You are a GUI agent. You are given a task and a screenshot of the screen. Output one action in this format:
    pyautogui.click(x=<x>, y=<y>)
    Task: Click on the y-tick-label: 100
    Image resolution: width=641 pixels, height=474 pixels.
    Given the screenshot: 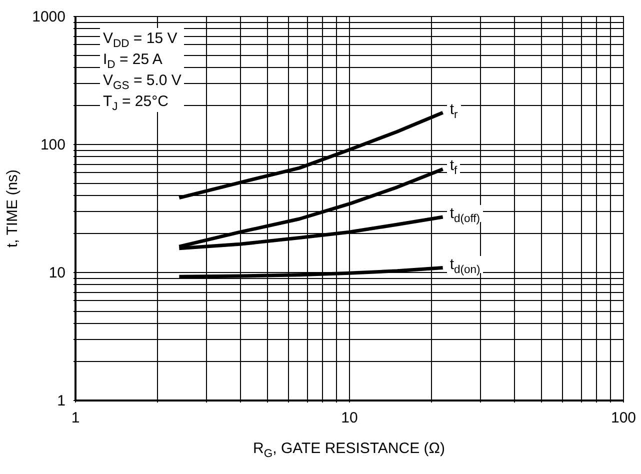 What is the action you would take?
    pyautogui.click(x=53, y=145)
    